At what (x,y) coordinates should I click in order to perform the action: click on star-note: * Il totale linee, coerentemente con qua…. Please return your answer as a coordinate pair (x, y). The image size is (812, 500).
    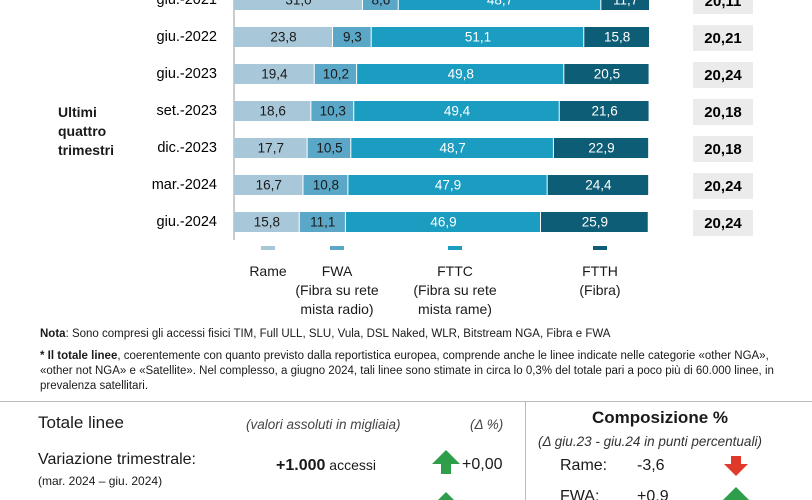
    Looking at the image, I should click on (415, 371).